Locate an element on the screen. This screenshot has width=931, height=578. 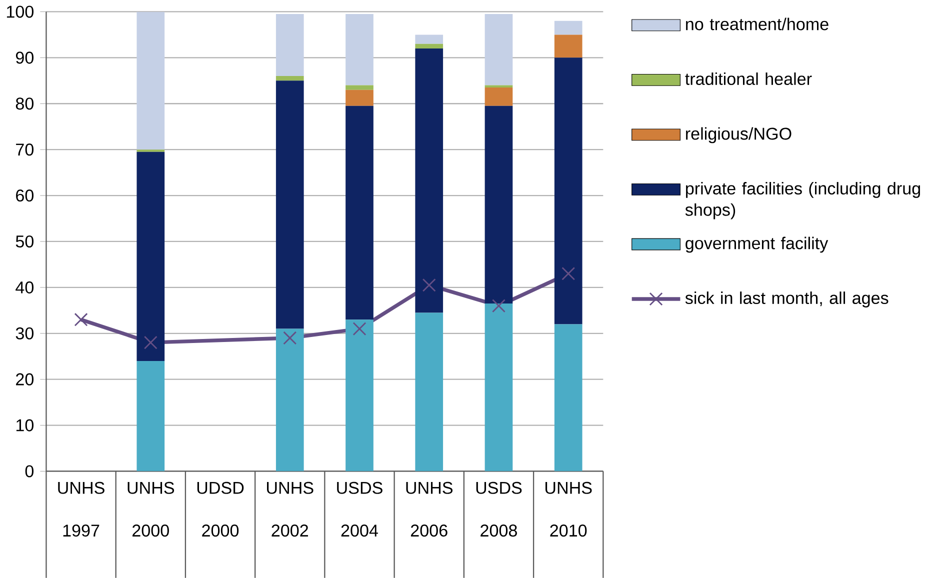
category-label: UNHS 2010 is located at coordinates (568, 509).